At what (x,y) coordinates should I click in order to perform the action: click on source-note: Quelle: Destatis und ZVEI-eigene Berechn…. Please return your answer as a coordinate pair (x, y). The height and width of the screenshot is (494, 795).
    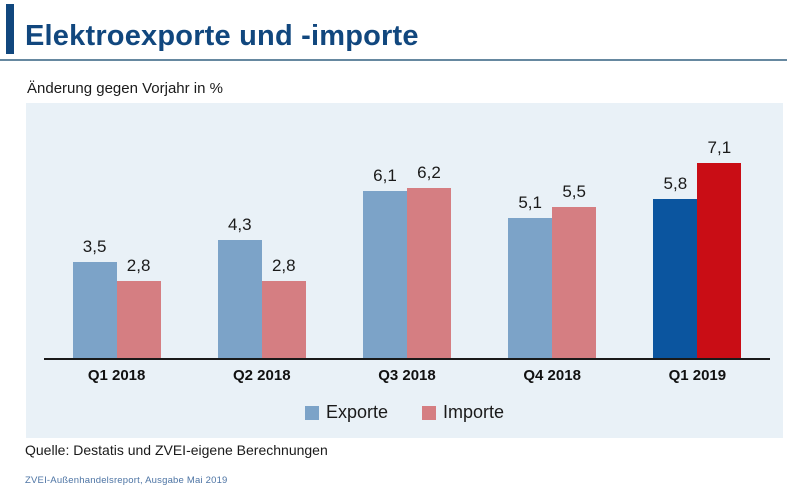
    Looking at the image, I should click on (176, 450).